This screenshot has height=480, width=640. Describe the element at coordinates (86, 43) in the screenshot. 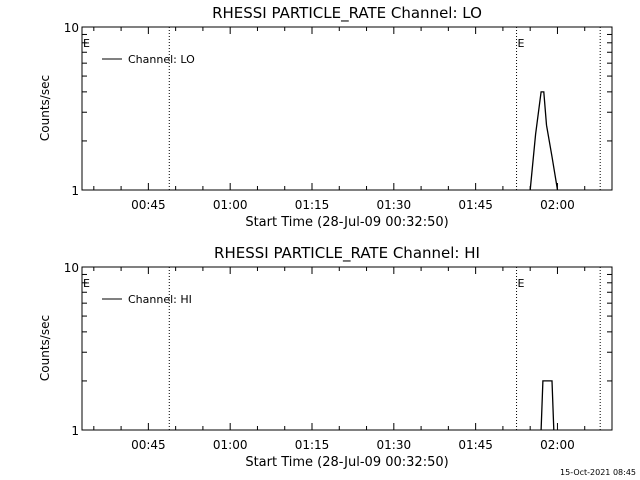

I see `chart-lo-event-marker-0: E` at that location.